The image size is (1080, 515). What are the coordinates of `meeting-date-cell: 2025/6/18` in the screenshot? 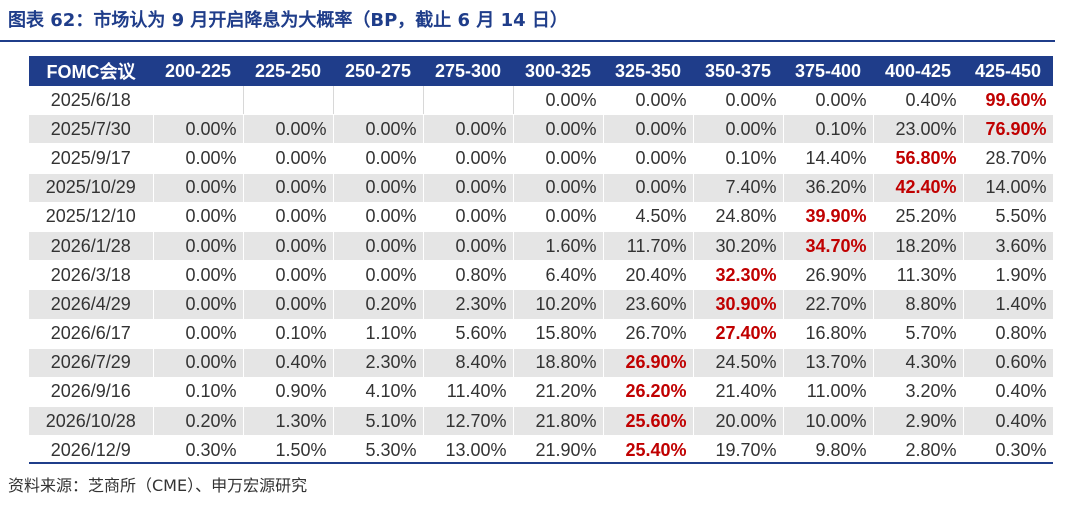 It's located at (91, 101).